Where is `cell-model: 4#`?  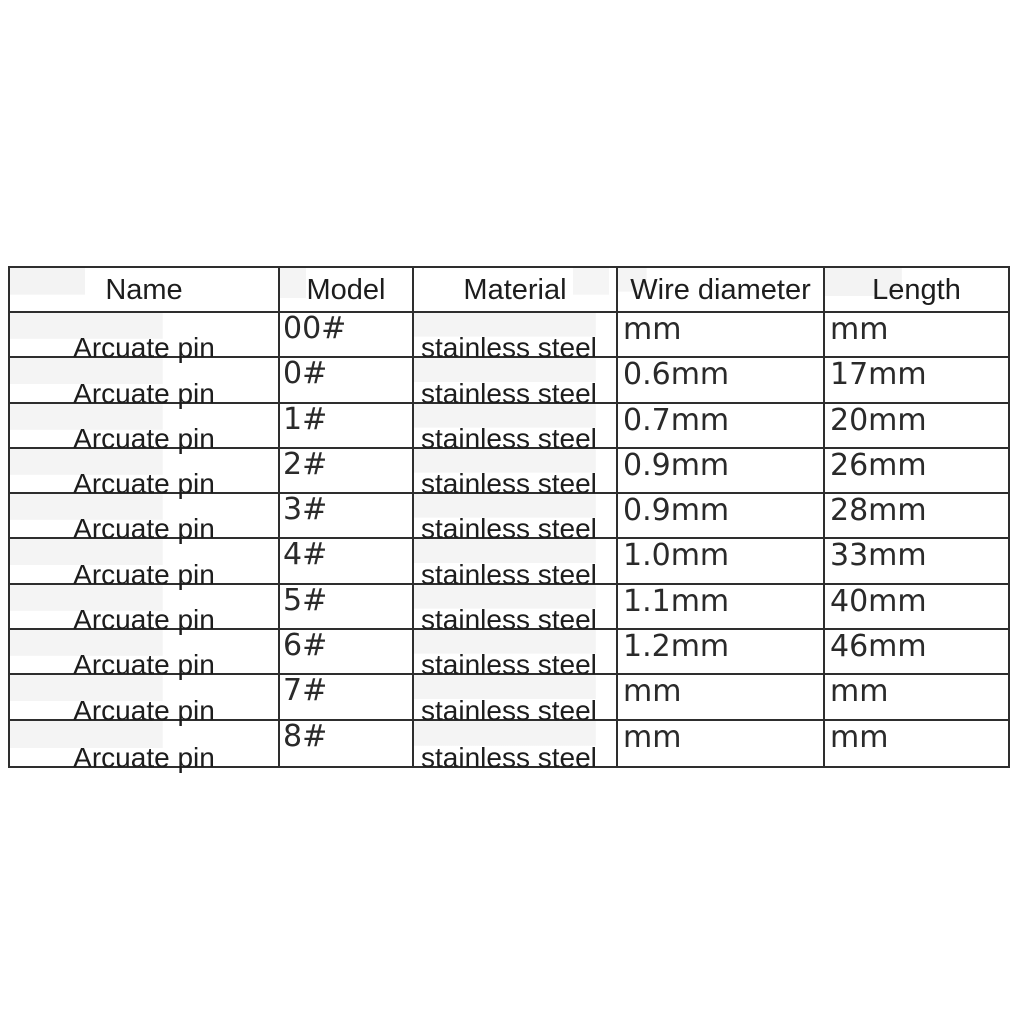
cell-model: 4# is located at coordinates (347, 562).